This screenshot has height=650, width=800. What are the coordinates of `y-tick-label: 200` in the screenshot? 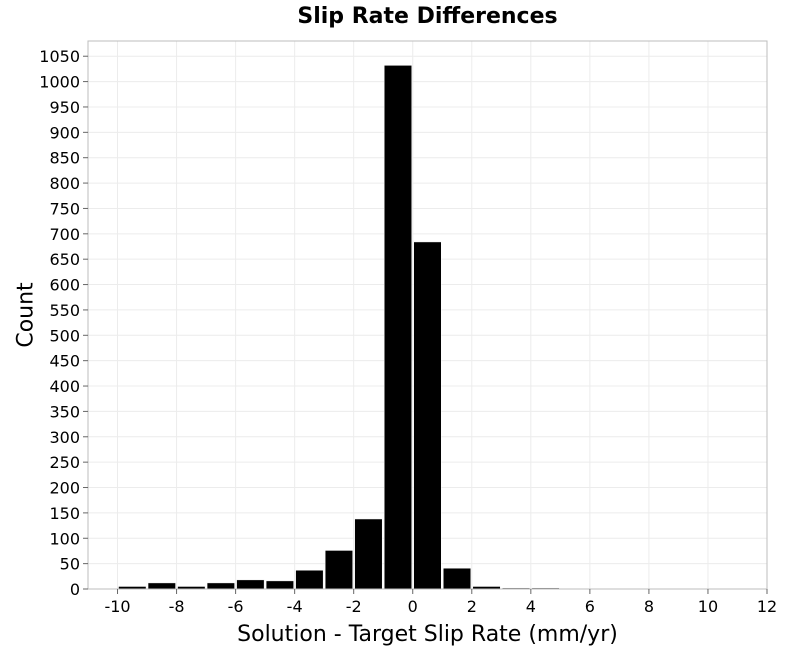 It's located at (64, 488).